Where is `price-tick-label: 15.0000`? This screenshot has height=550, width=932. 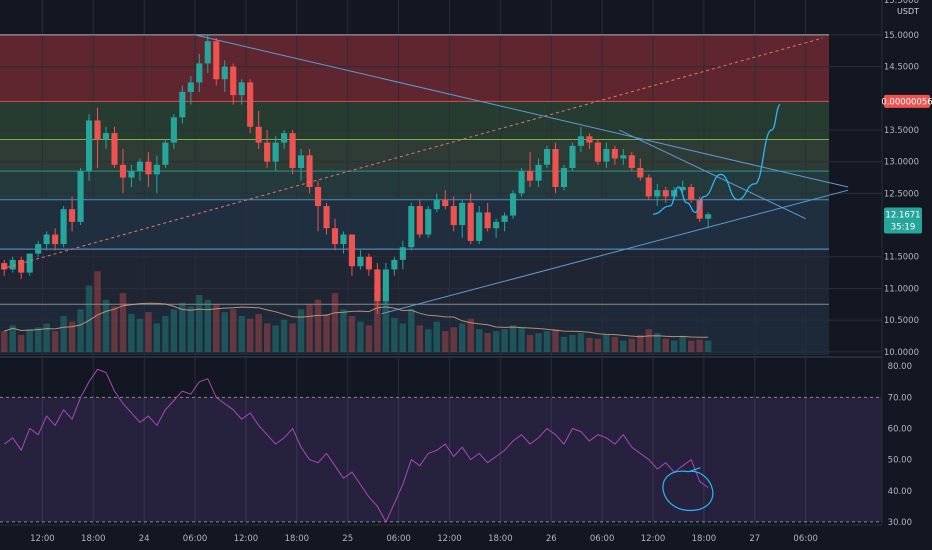 price-tick-label: 15.0000 is located at coordinates (901, 36).